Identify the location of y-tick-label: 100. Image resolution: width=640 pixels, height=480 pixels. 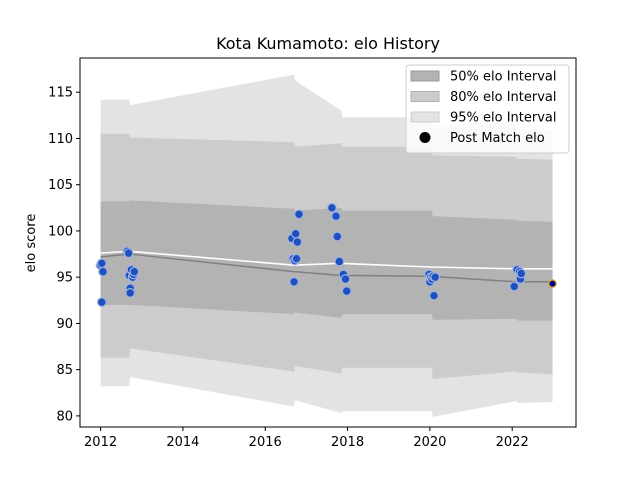
(60, 231).